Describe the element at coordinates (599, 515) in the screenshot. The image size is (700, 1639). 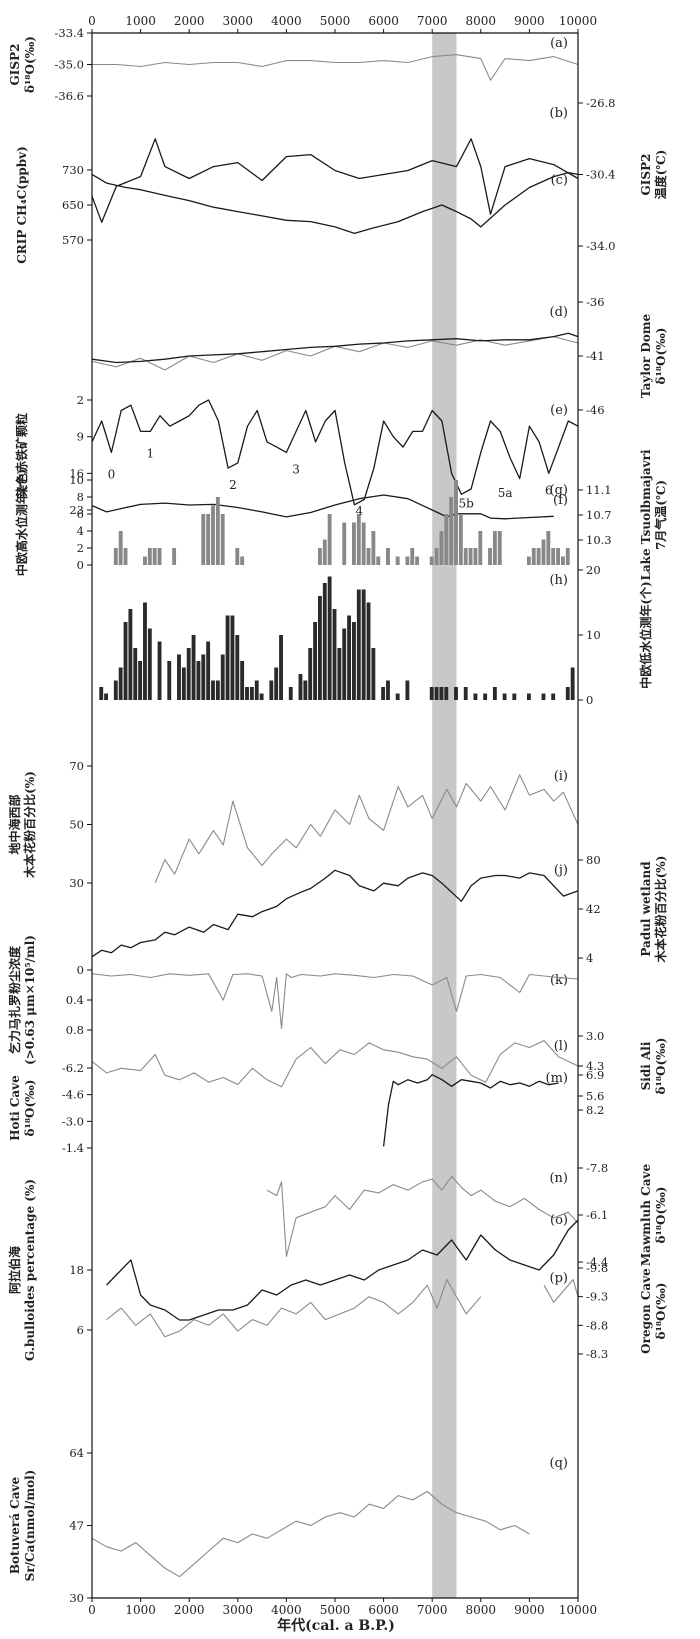
I see `y-tick-label-f: 10.7` at that location.